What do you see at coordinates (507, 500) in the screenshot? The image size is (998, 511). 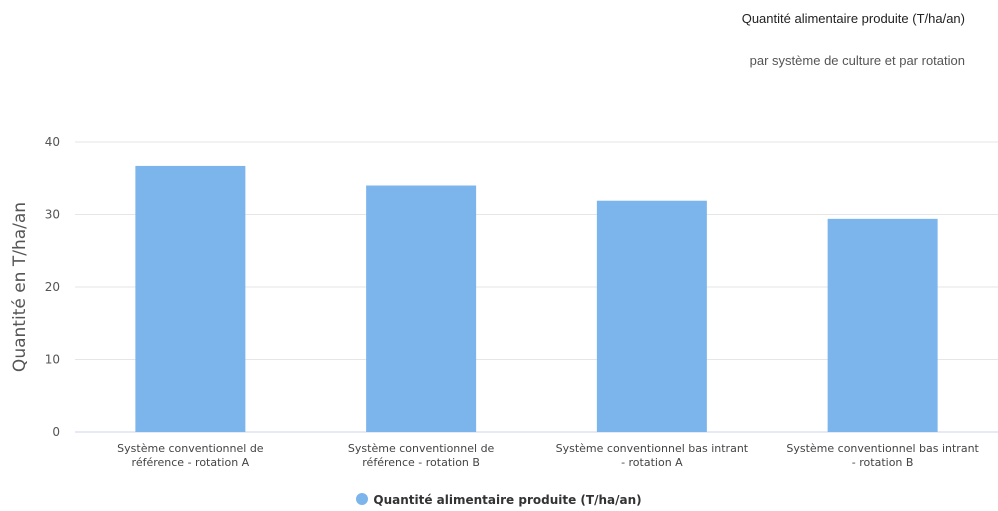 I see `legend-label: Quantité alimentaire produite (T/ha/an)` at bounding box center [507, 500].